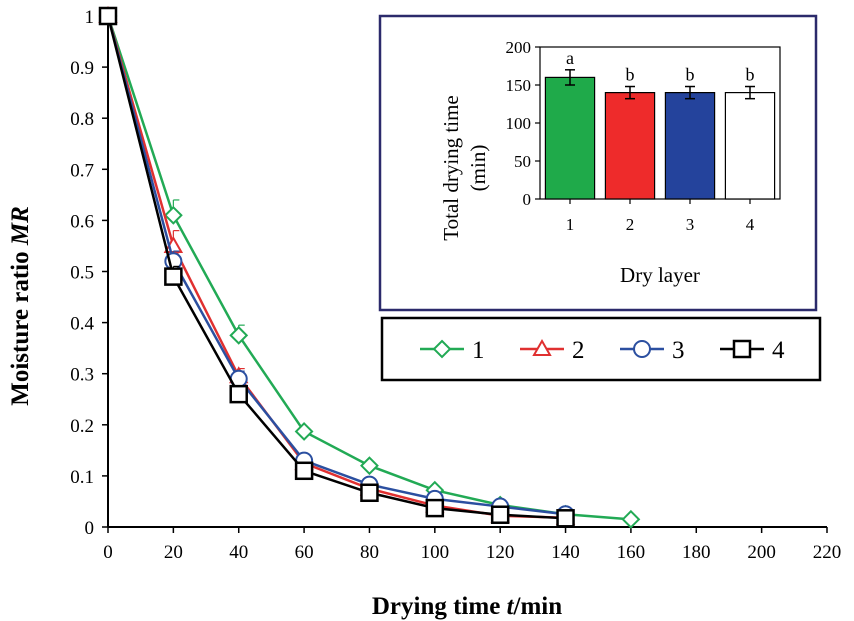 The height and width of the screenshot is (621, 854). Describe the element at coordinates (750, 224) in the screenshot. I see `inset-x-tick-label: 4` at that location.